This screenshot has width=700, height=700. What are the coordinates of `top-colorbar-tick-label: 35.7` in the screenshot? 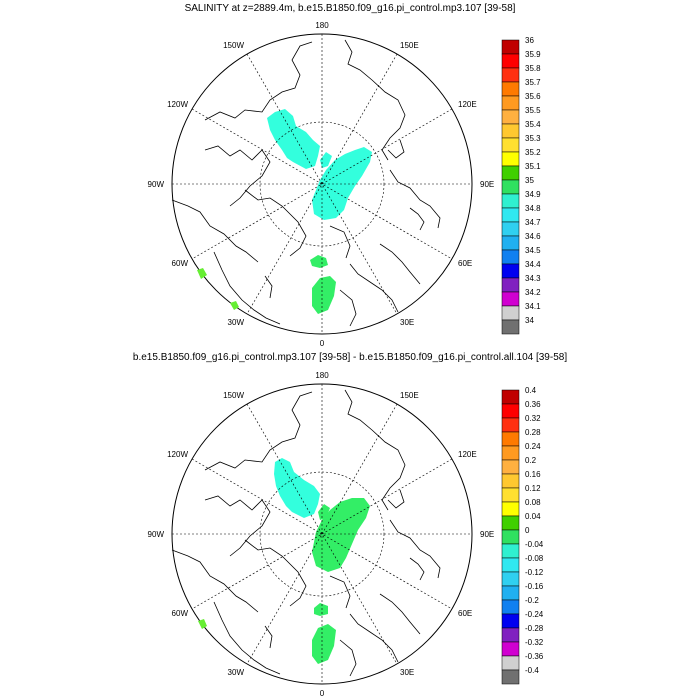 It's located at (533, 82).